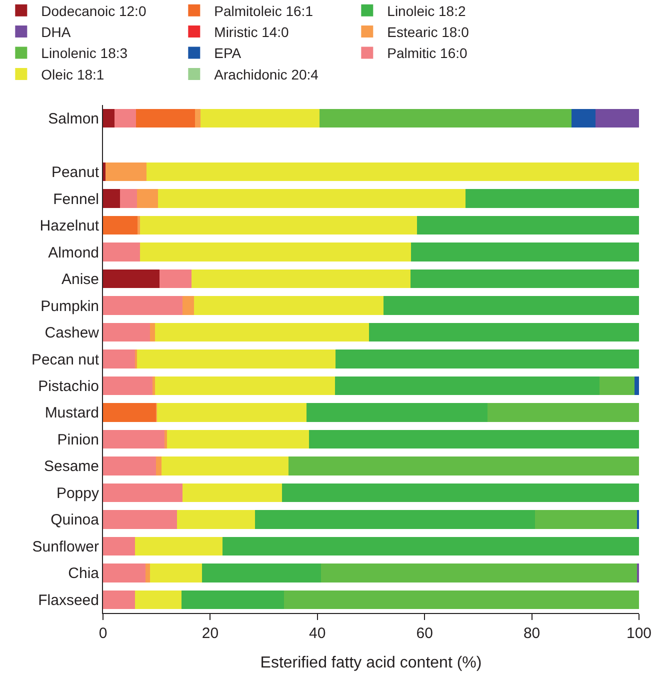 The width and height of the screenshot is (659, 673). What do you see at coordinates (84, 573) in the screenshot?
I see `y-tick-label: Chia` at bounding box center [84, 573].